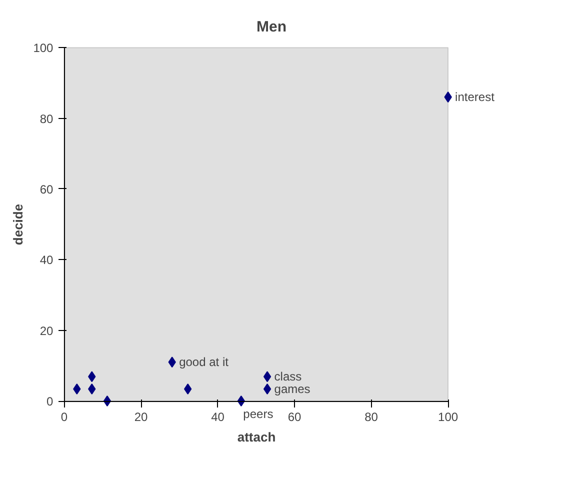  I want to click on y-tick-label: 100, so click(43, 48).